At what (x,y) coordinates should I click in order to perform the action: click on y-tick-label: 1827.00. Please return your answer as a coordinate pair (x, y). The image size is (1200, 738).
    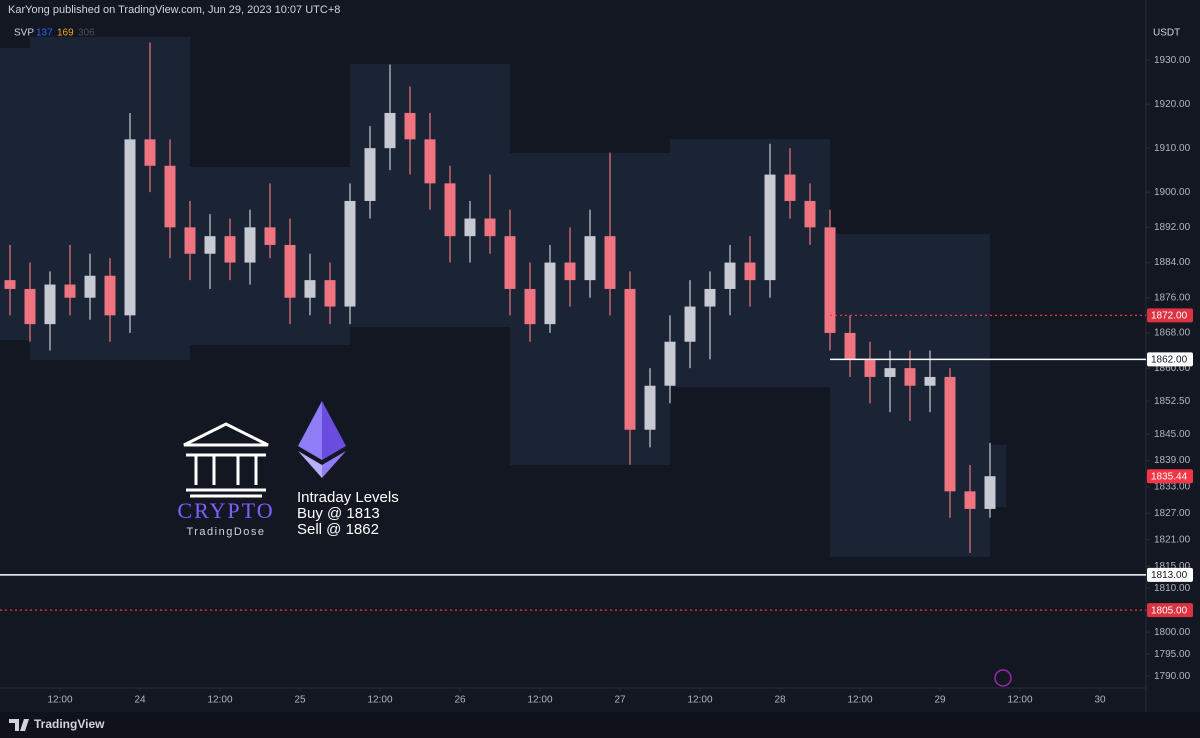
    Looking at the image, I should click on (1172, 513).